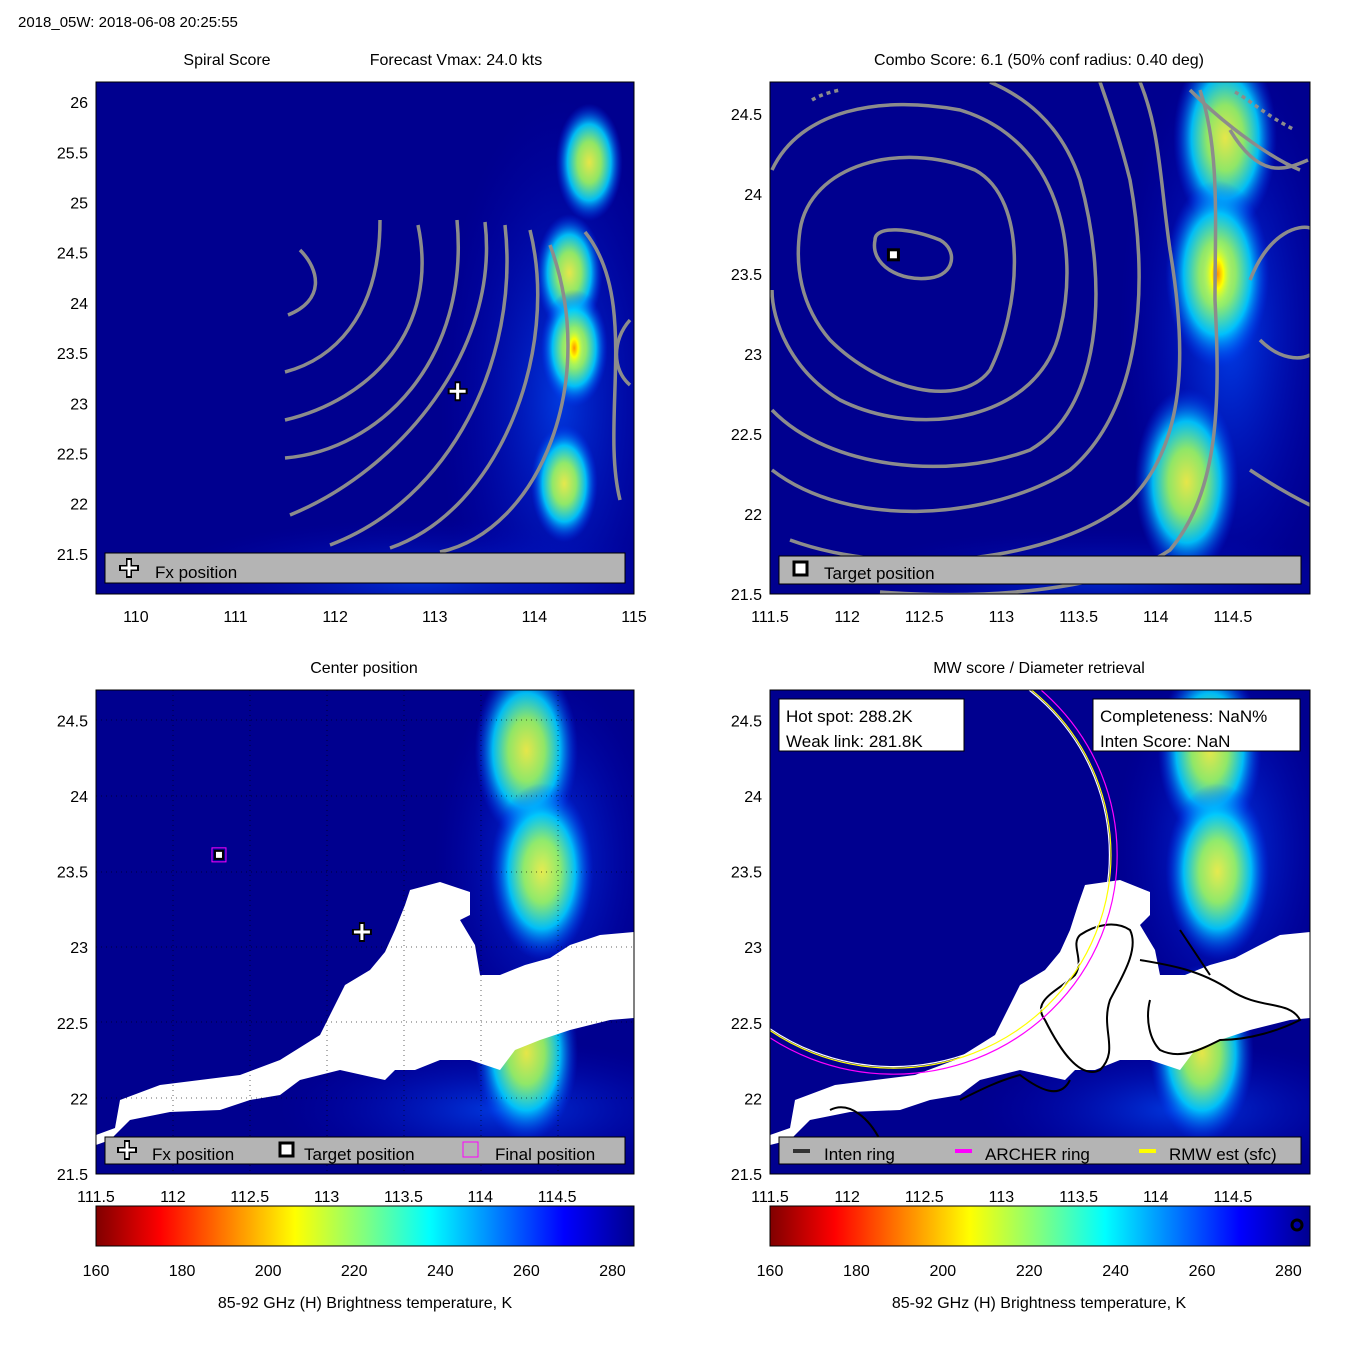 Image resolution: width=1350 pixels, height=1350 pixels. What do you see at coordinates (128, 22) in the screenshot?
I see `figure-title: 2018_05W: 2018-06-08 20:25:55` at bounding box center [128, 22].